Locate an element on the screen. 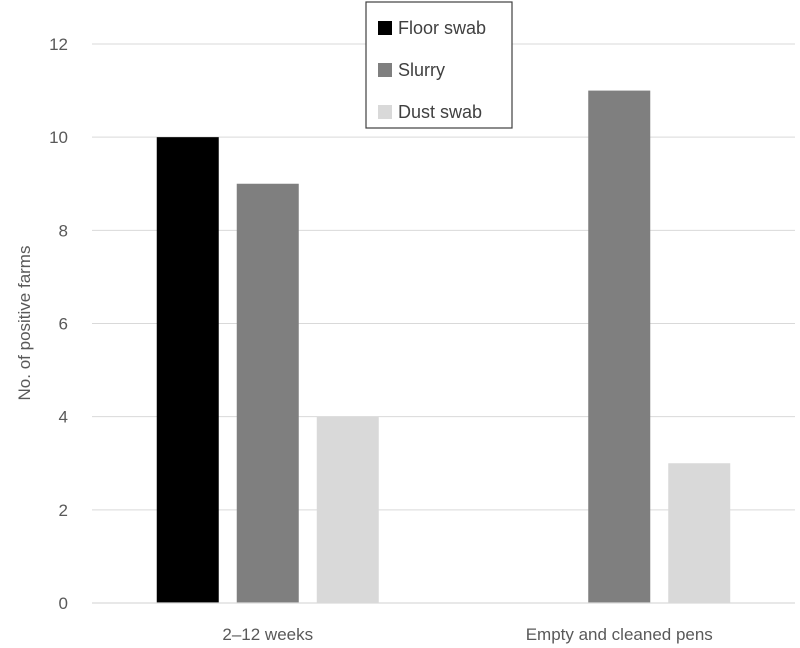 The width and height of the screenshot is (800, 648). y-tick-label: 10 is located at coordinates (58, 137).